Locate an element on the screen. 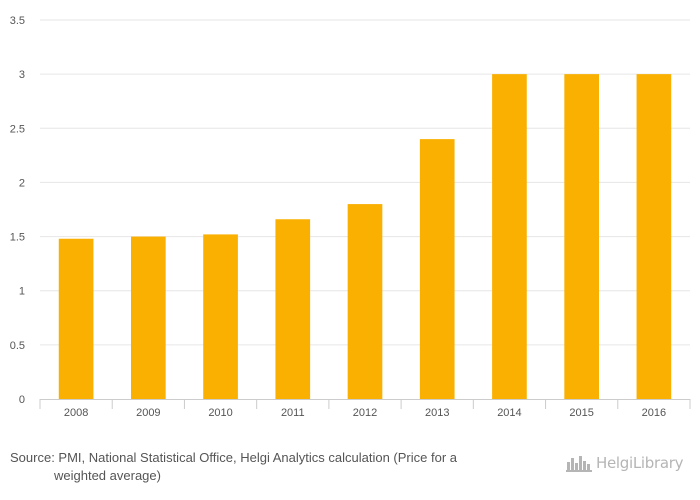  x-tick-label: 2008 is located at coordinates (76, 413).